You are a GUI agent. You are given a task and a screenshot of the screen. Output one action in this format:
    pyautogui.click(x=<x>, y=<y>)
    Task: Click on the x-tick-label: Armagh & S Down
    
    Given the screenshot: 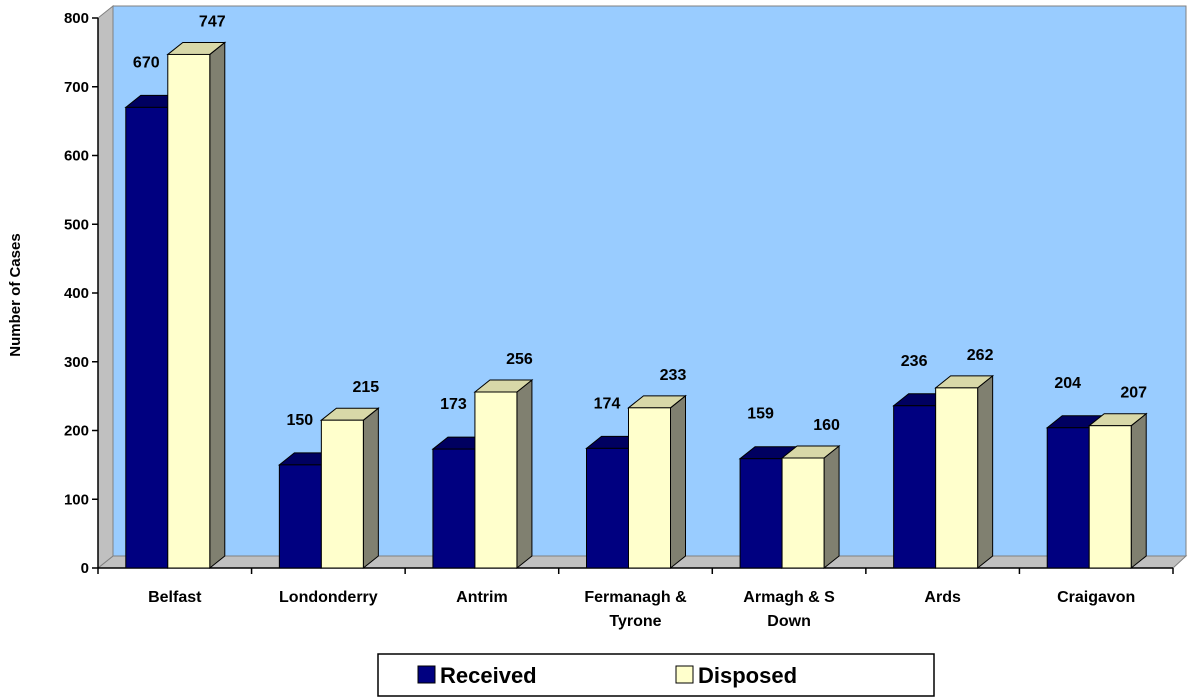 What is the action you would take?
    pyautogui.click(x=789, y=609)
    